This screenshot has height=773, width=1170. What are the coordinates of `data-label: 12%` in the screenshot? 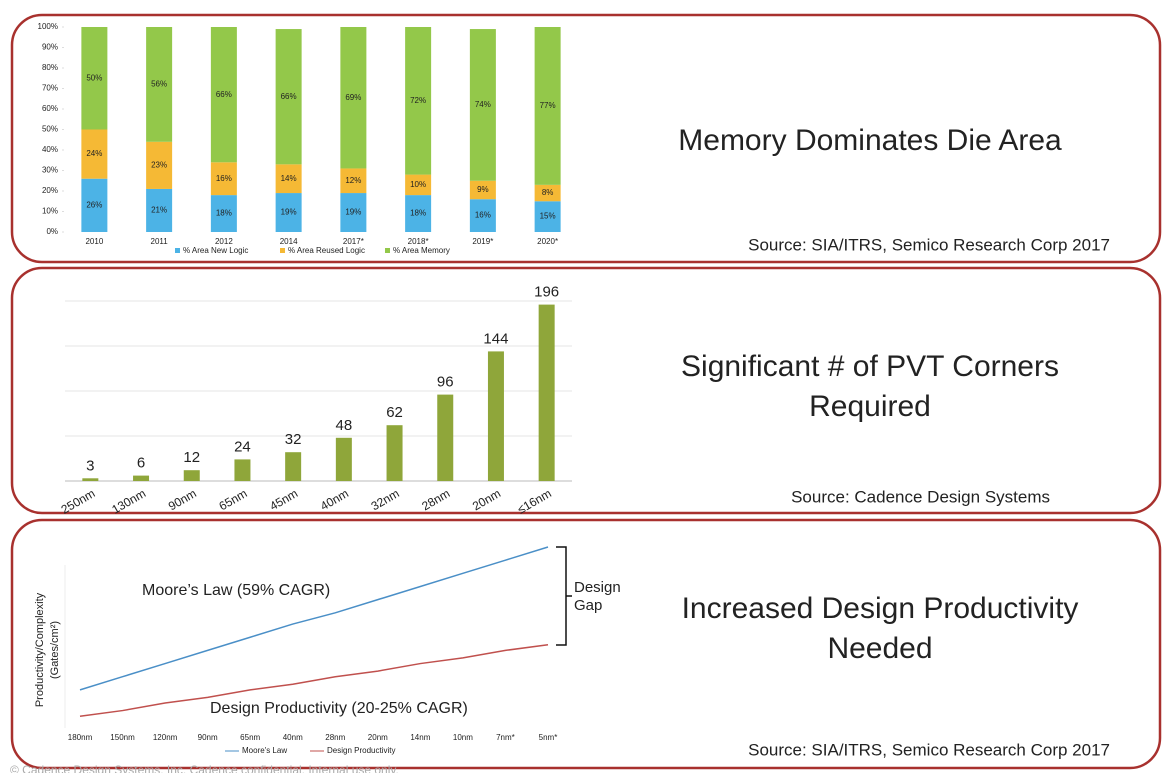 It's located at (353, 180).